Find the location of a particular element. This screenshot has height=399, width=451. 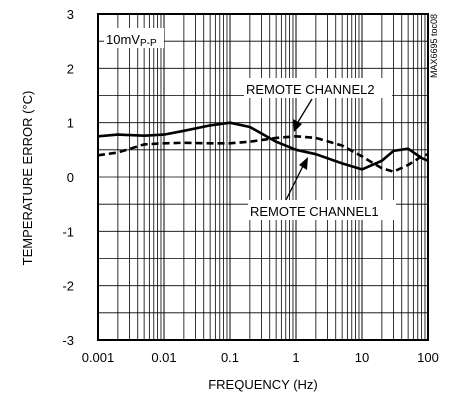

condition-label: 10mVP-P is located at coordinates (131, 40).